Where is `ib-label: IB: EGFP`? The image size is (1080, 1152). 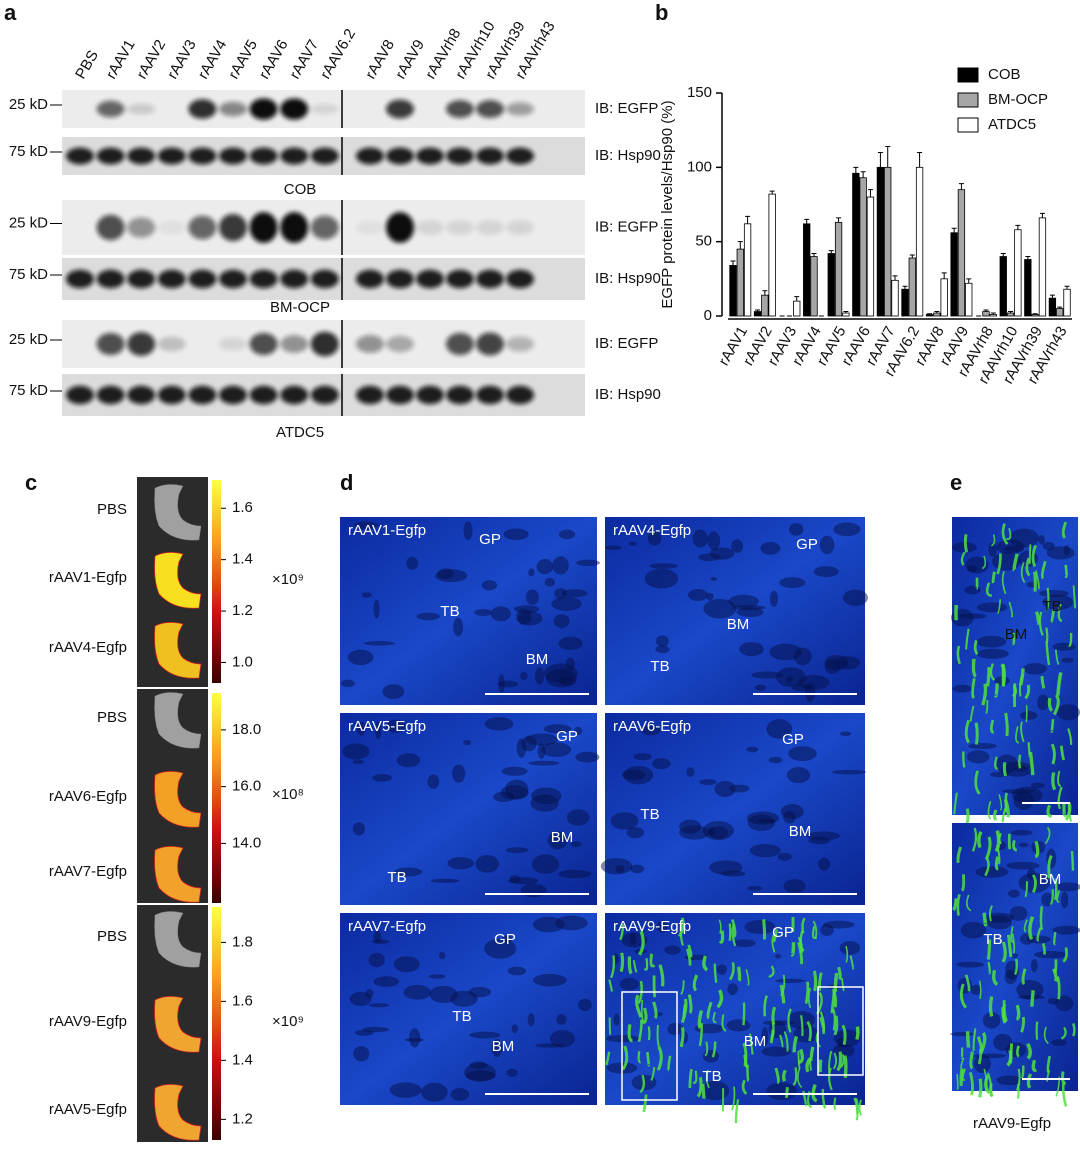 ib-label: IB: EGFP is located at coordinates (626, 108).